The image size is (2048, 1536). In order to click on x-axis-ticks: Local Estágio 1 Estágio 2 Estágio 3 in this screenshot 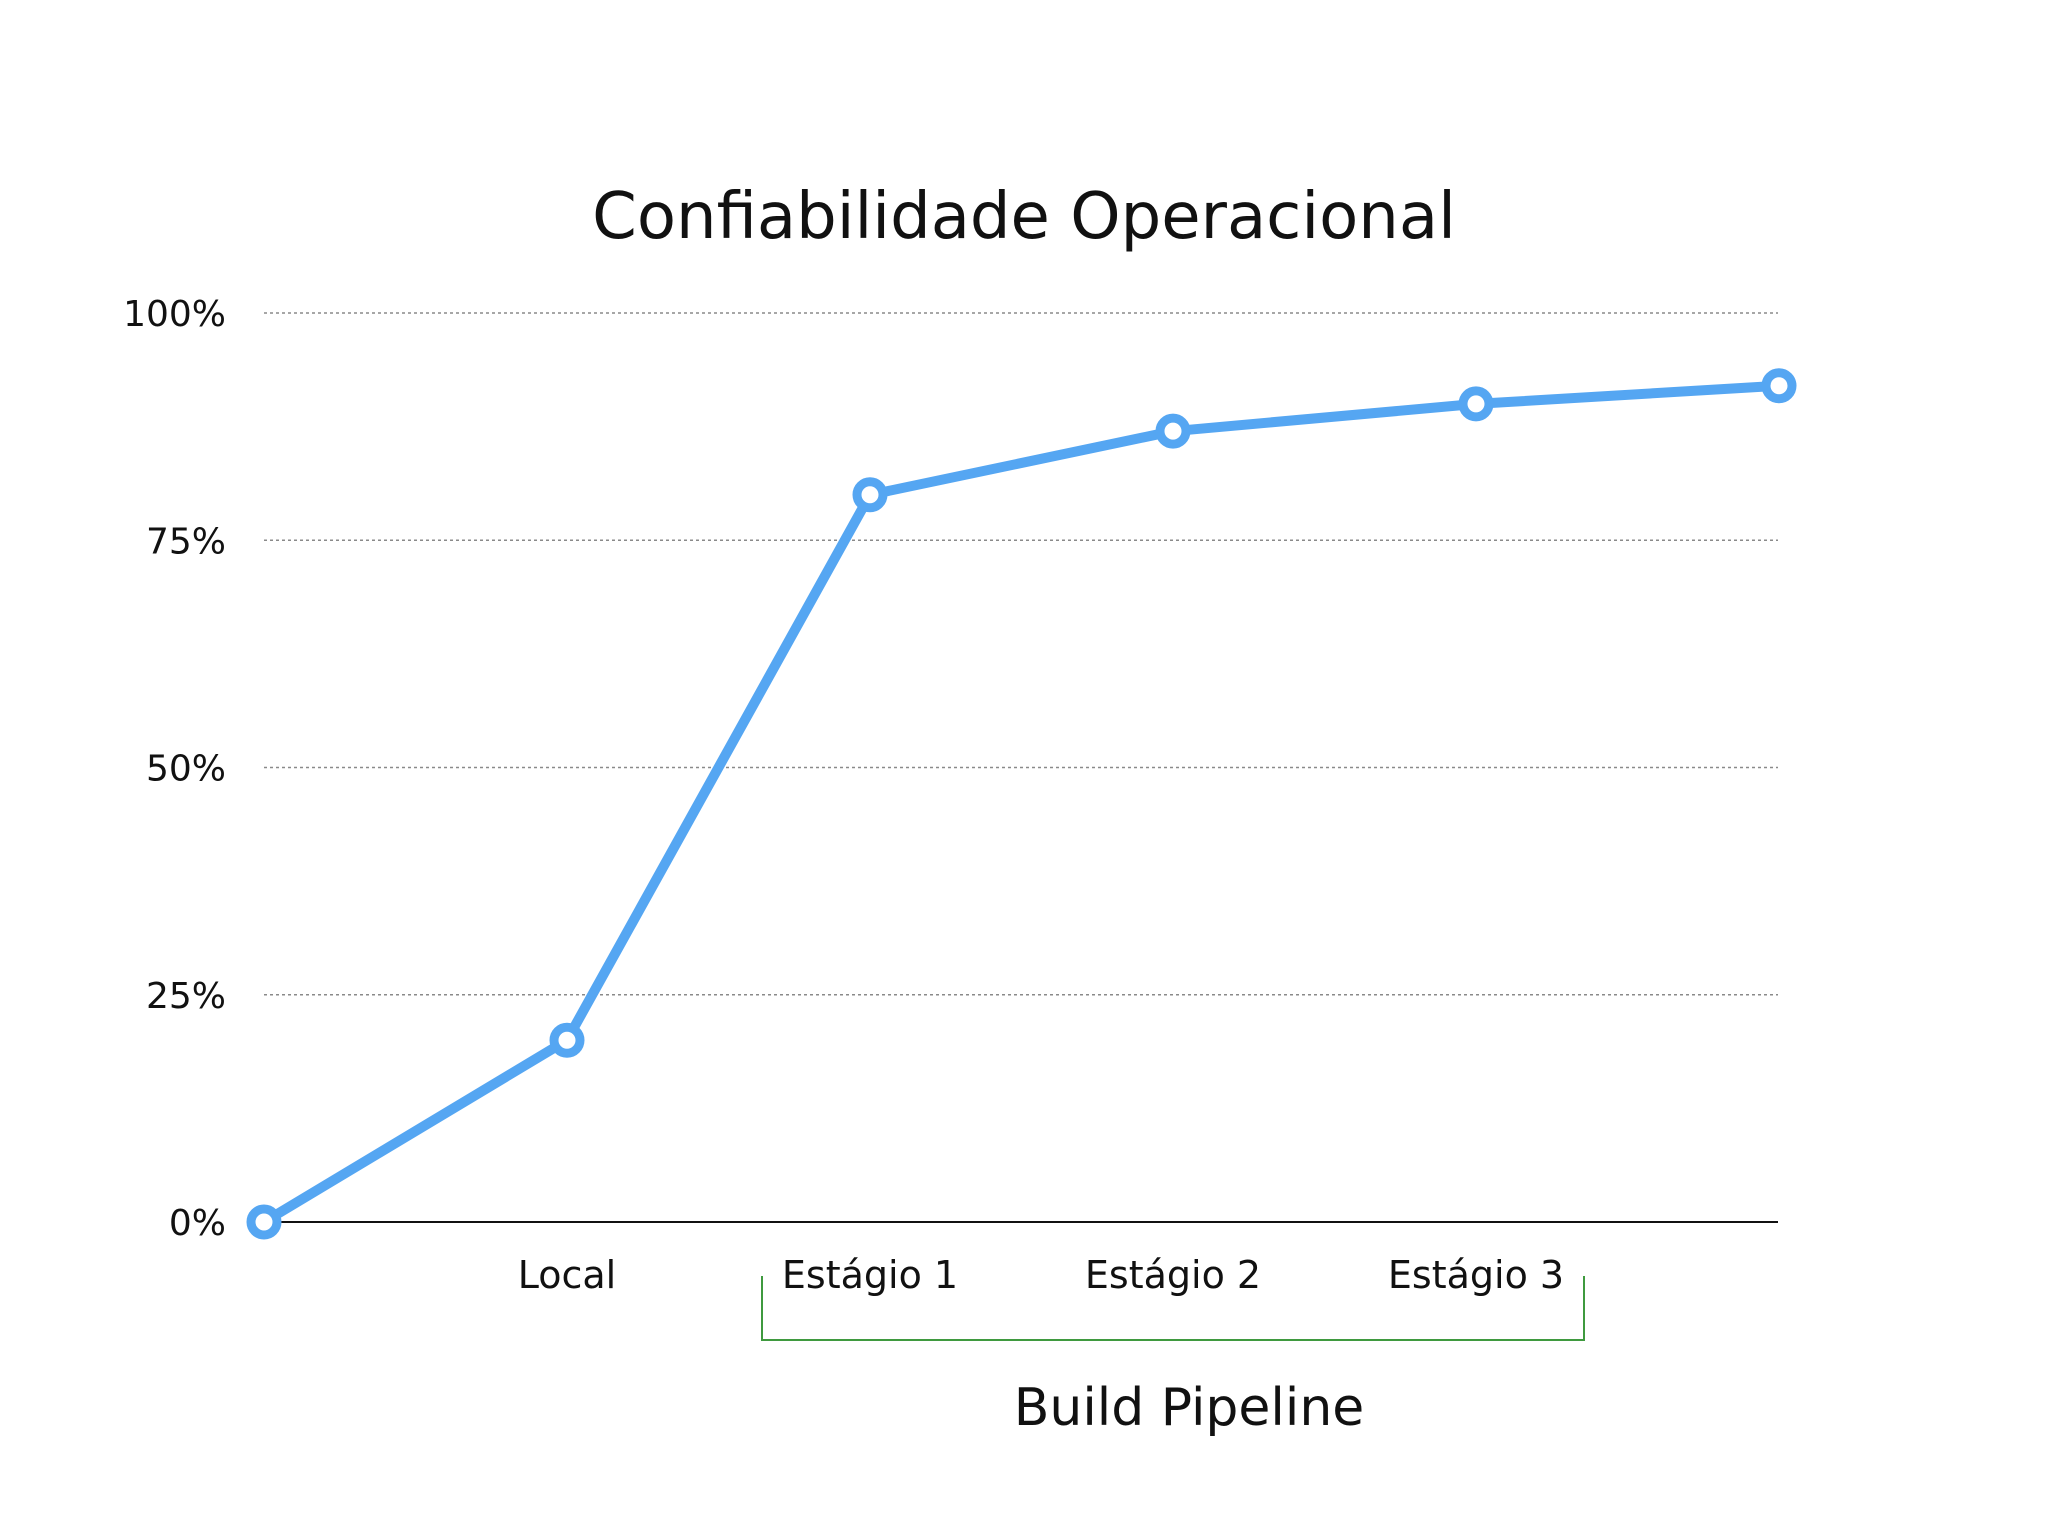, I will do `click(1041, 1275)`.